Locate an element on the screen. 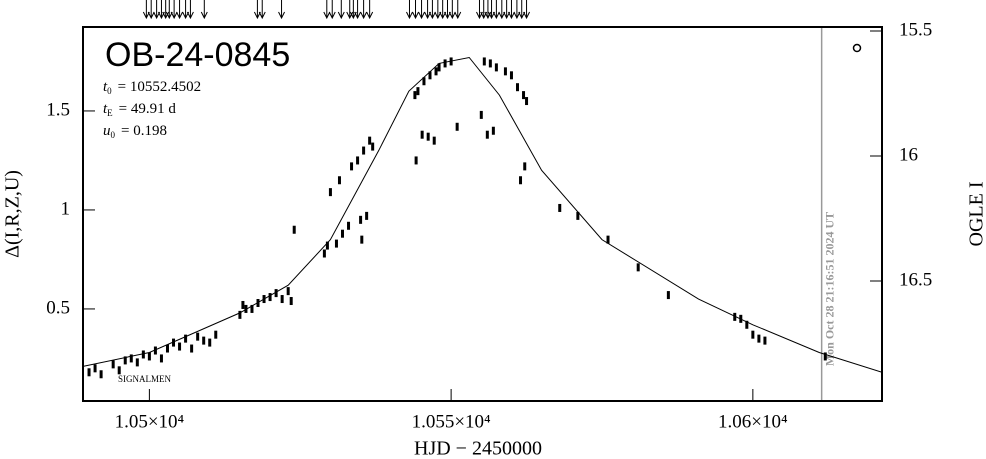 The height and width of the screenshot is (459, 986). param-symbol: t is located at coordinates (105, 87).